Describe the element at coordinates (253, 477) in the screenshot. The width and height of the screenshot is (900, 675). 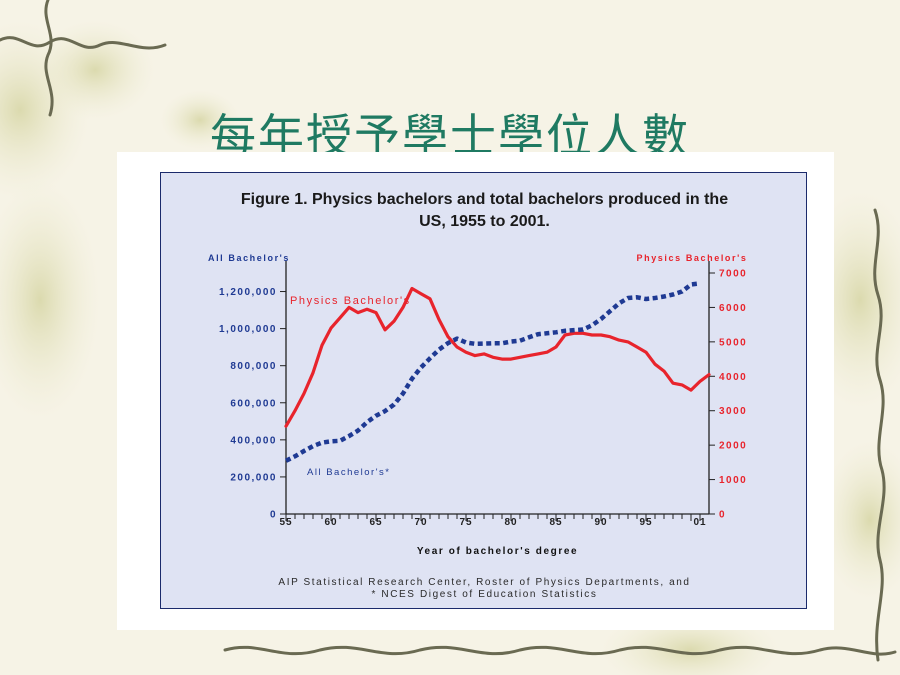
I see `left-tick-label: 200,000` at that location.